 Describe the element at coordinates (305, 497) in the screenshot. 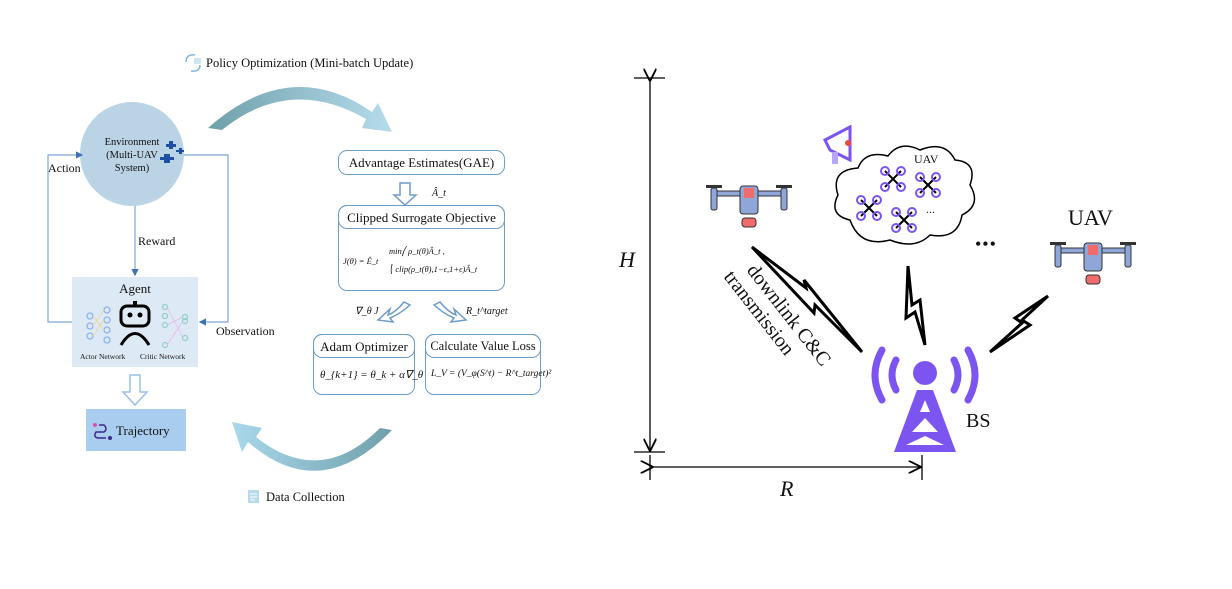

I see `data-collection-label: Data Collection` at that location.